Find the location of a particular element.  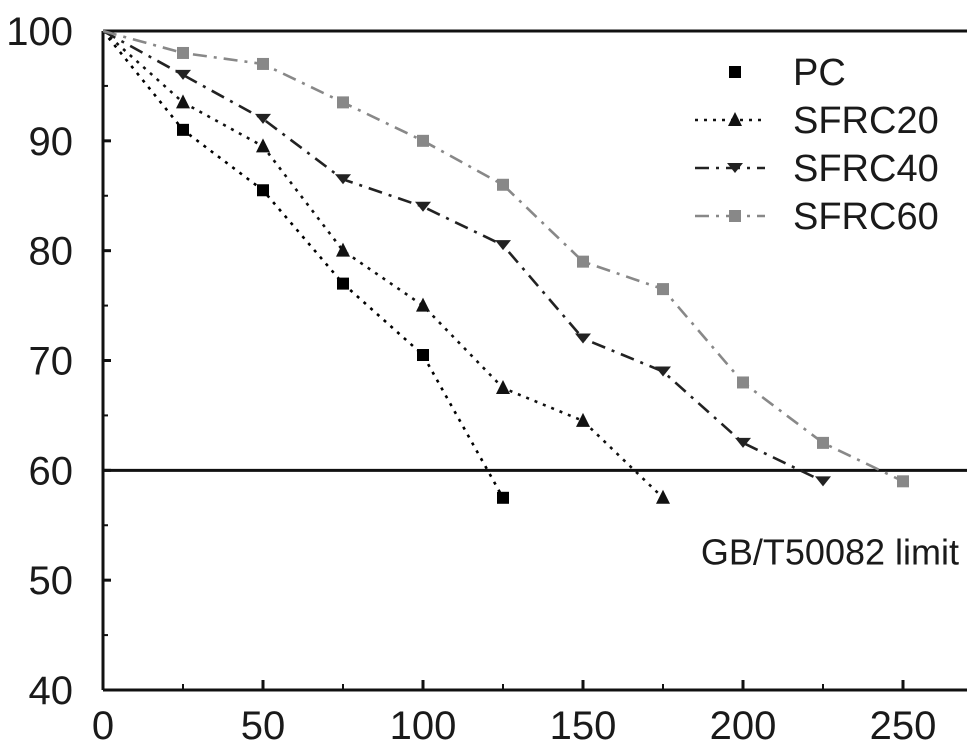

legend-label-sfrc60: SFRC60 is located at coordinates (866, 217).